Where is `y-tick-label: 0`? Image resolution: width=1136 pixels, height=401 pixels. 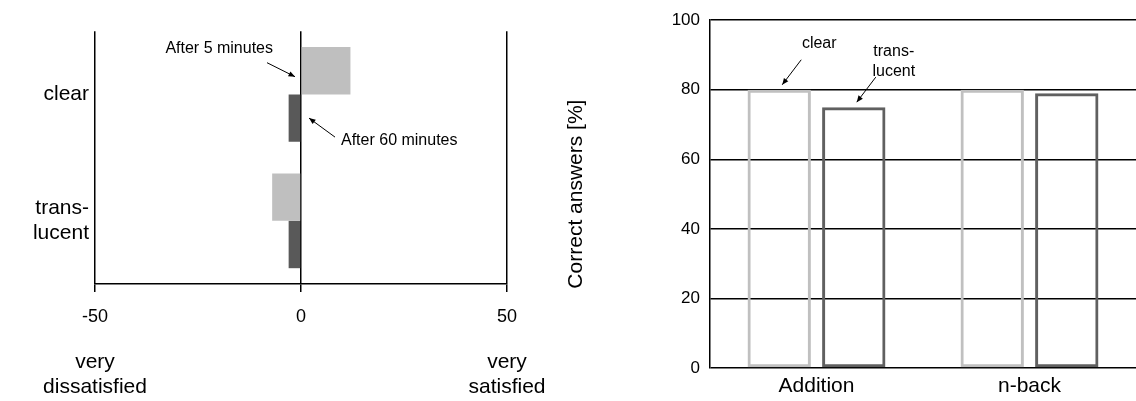 y-tick-label: 0 is located at coordinates (695, 367).